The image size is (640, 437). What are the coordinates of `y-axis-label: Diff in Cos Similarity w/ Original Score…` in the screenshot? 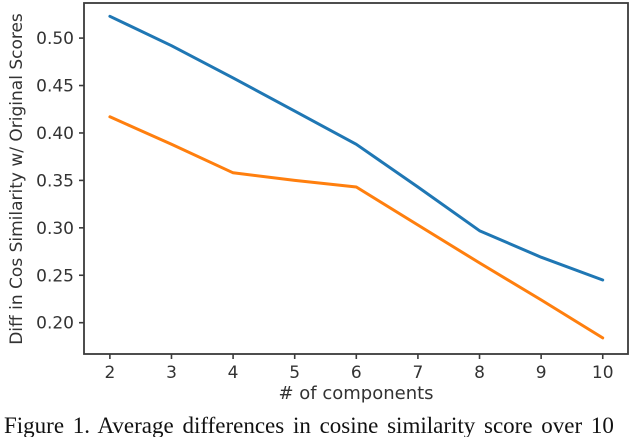 It's located at (17, 179).